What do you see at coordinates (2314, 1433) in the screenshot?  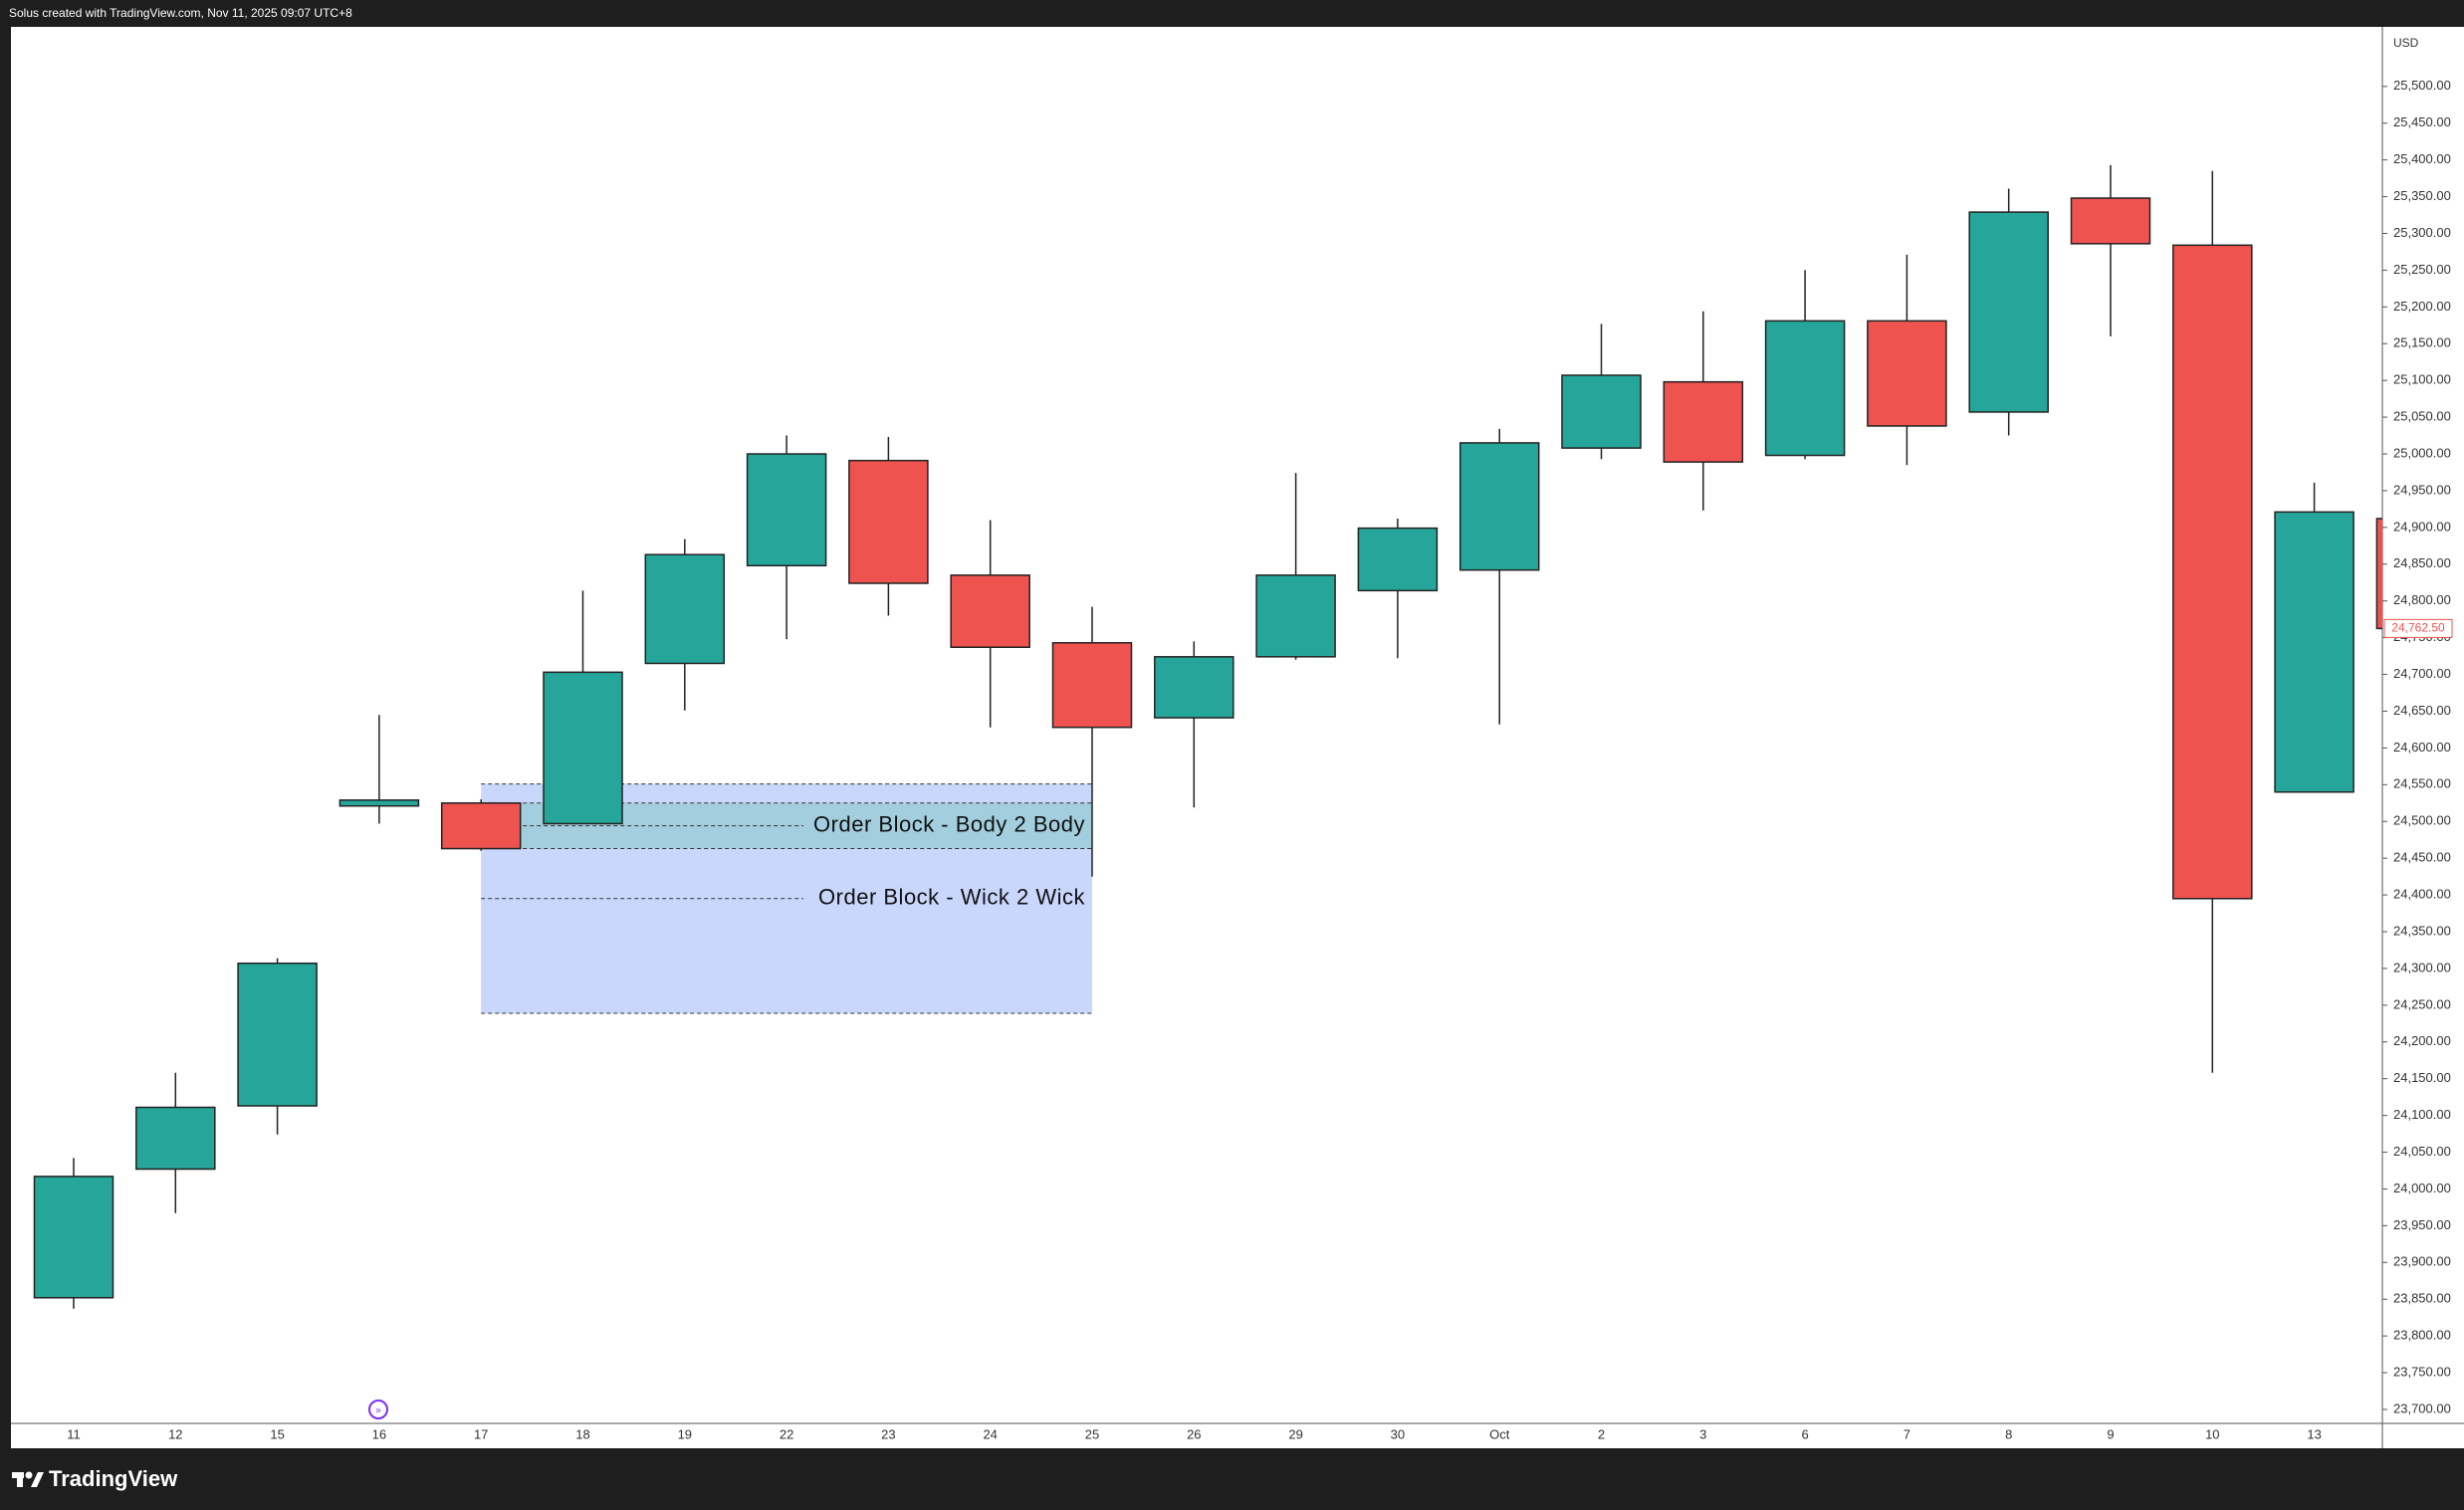 I see `x-tick-label: 13` at bounding box center [2314, 1433].